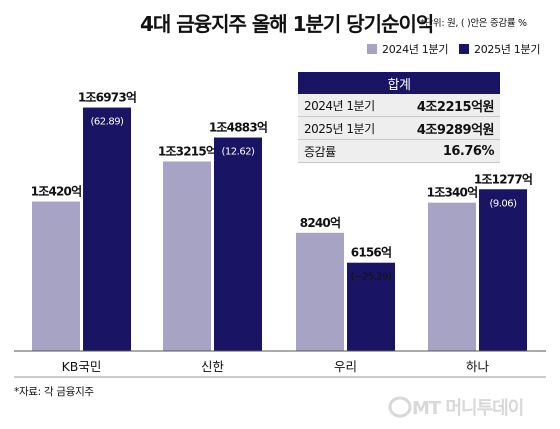 Image resolution: width=560 pixels, height=429 pixels. I want to click on chart-title: 4대 금융지주 올해 1분기 당기순이익, so click(287, 24).